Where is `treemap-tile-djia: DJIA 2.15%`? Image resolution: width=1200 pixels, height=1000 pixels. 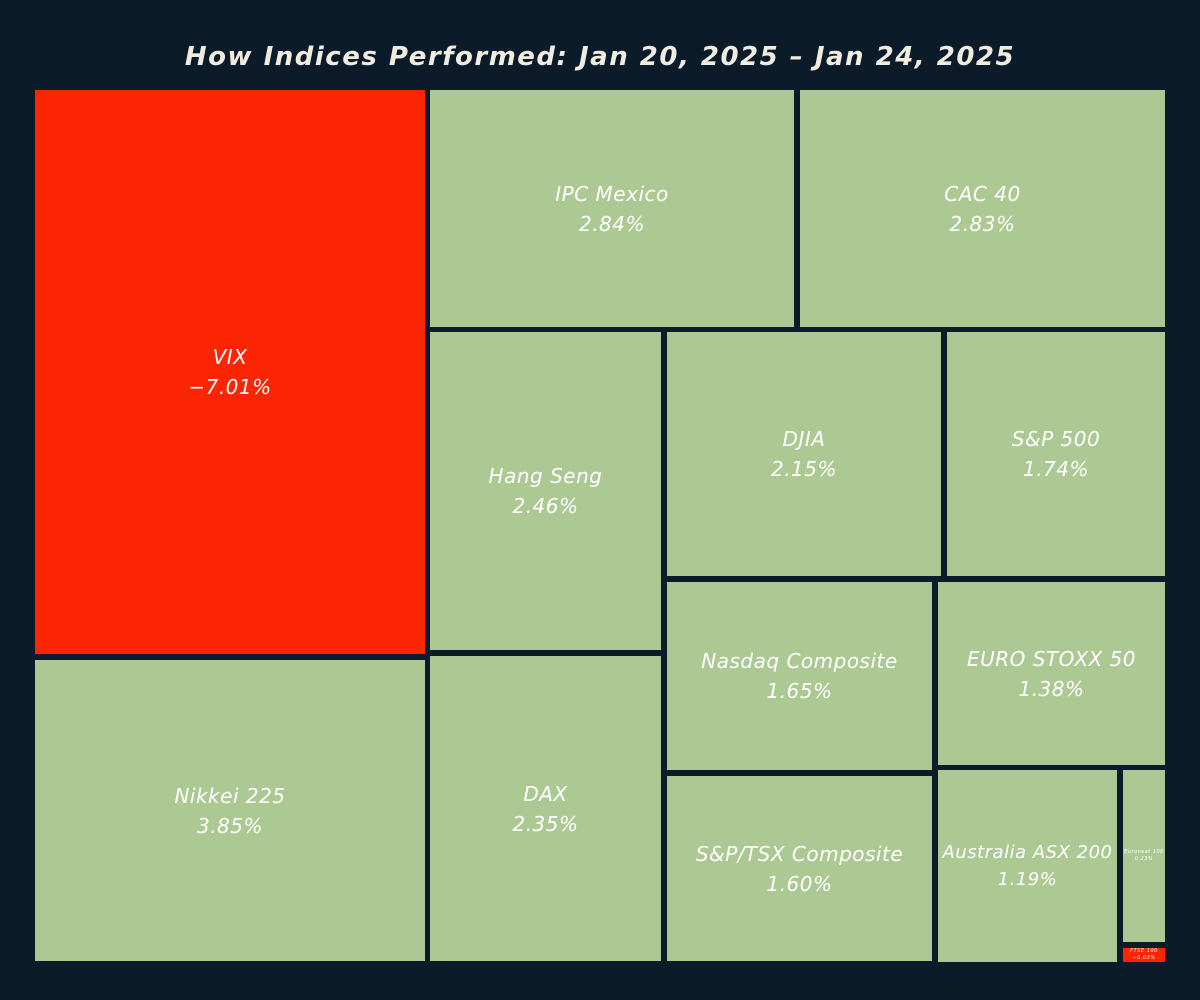
treemap-tile-djia: DJIA 2.15% is located at coordinates (804, 454).